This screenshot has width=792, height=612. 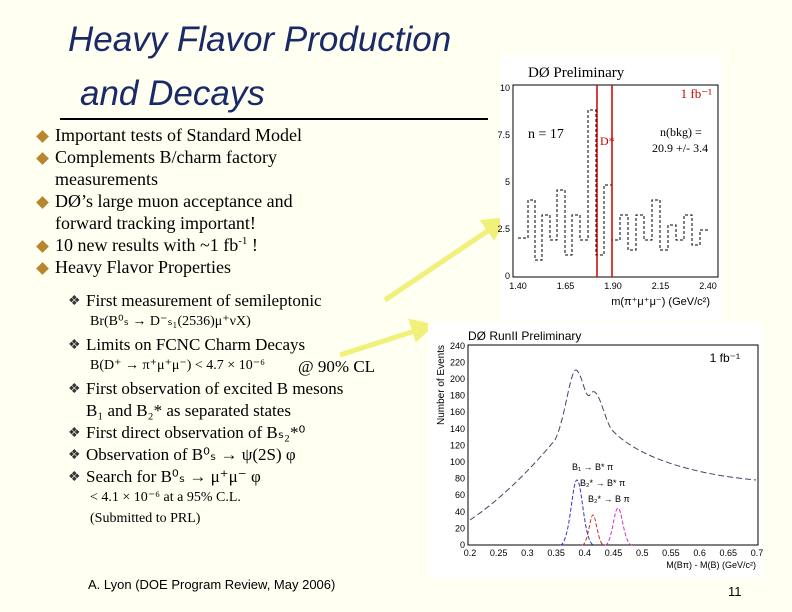 What do you see at coordinates (460, 512) in the screenshot?
I see `y-tick-label: 40` at bounding box center [460, 512].